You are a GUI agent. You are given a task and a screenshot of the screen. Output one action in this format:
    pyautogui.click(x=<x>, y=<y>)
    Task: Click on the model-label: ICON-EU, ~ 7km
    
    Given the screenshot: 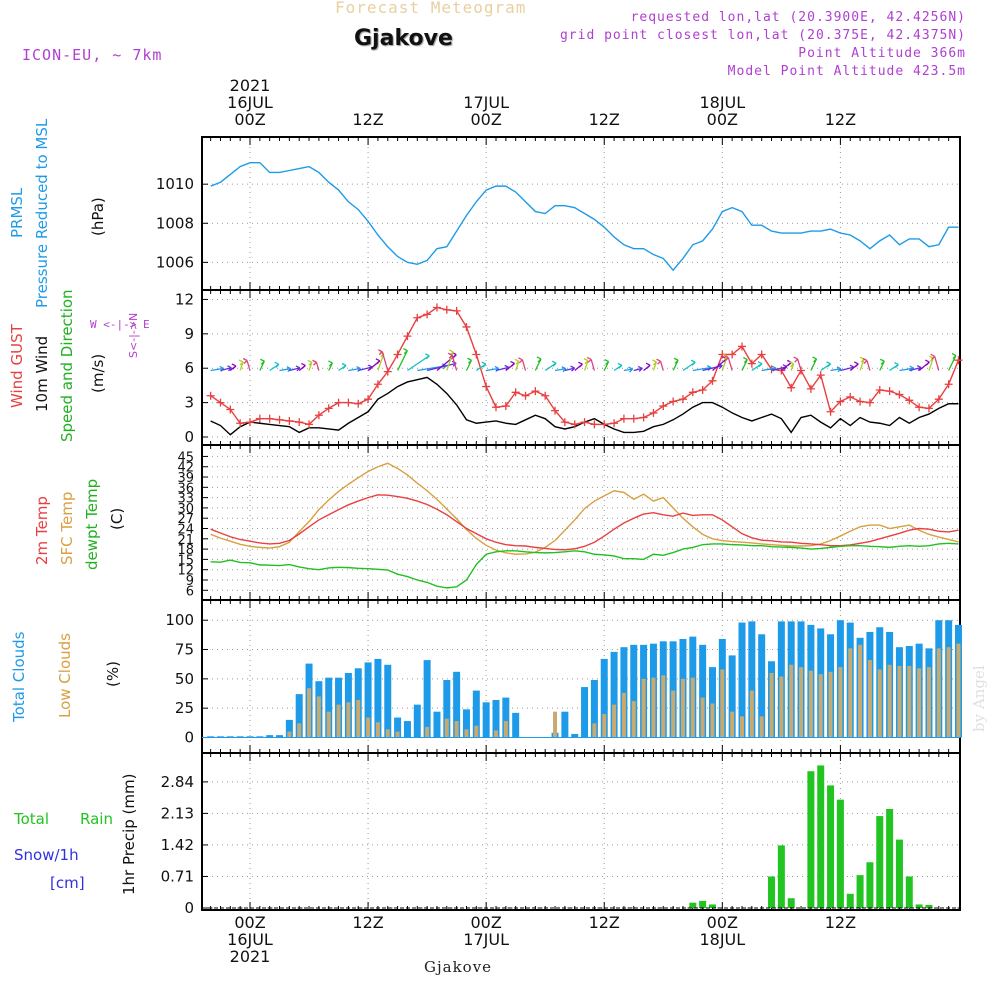 What is the action you would take?
    pyautogui.click(x=92, y=55)
    